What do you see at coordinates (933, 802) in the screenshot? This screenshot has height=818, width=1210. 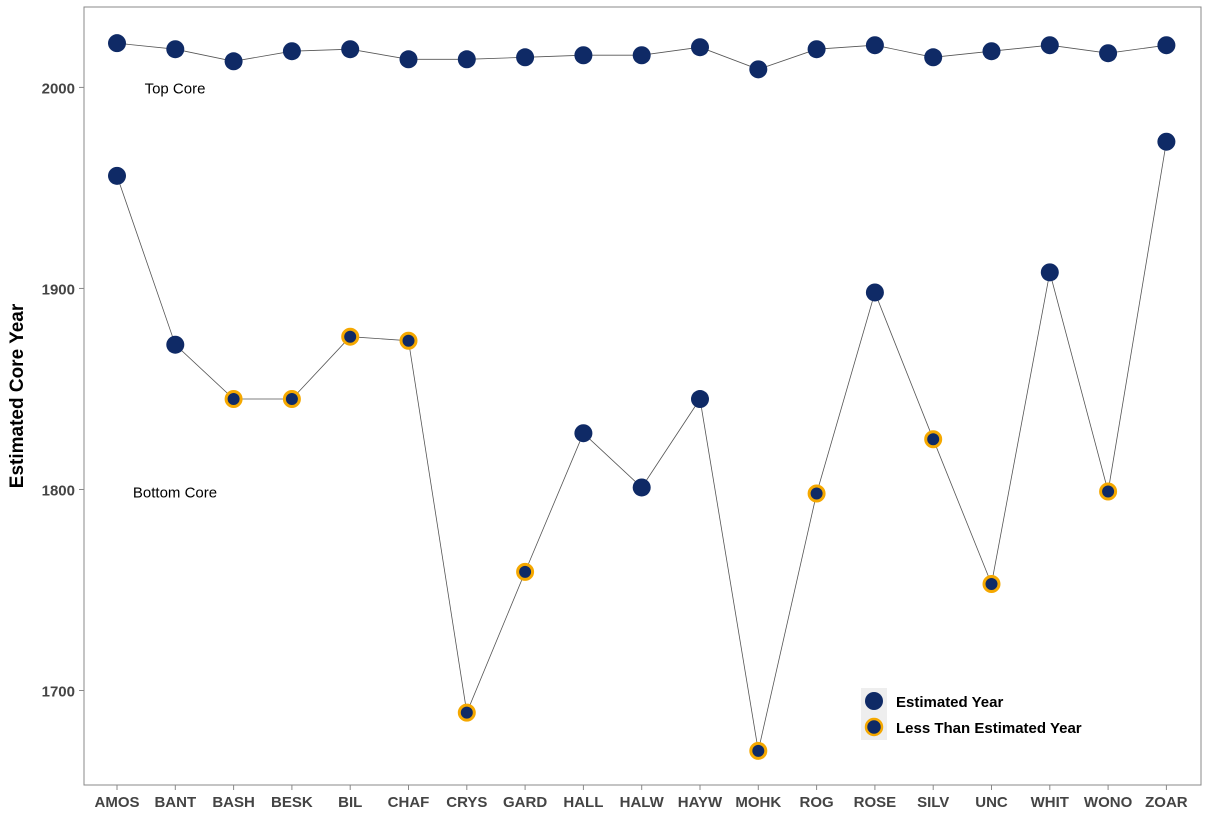 I see `x-tick-label: SILV` at bounding box center [933, 802].